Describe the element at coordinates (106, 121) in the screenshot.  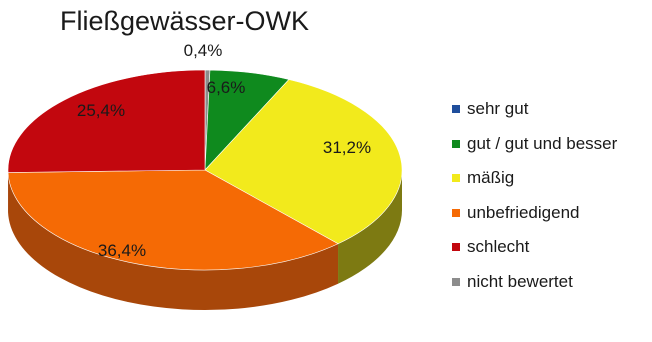
I see `pie-slice-schlecht` at that location.